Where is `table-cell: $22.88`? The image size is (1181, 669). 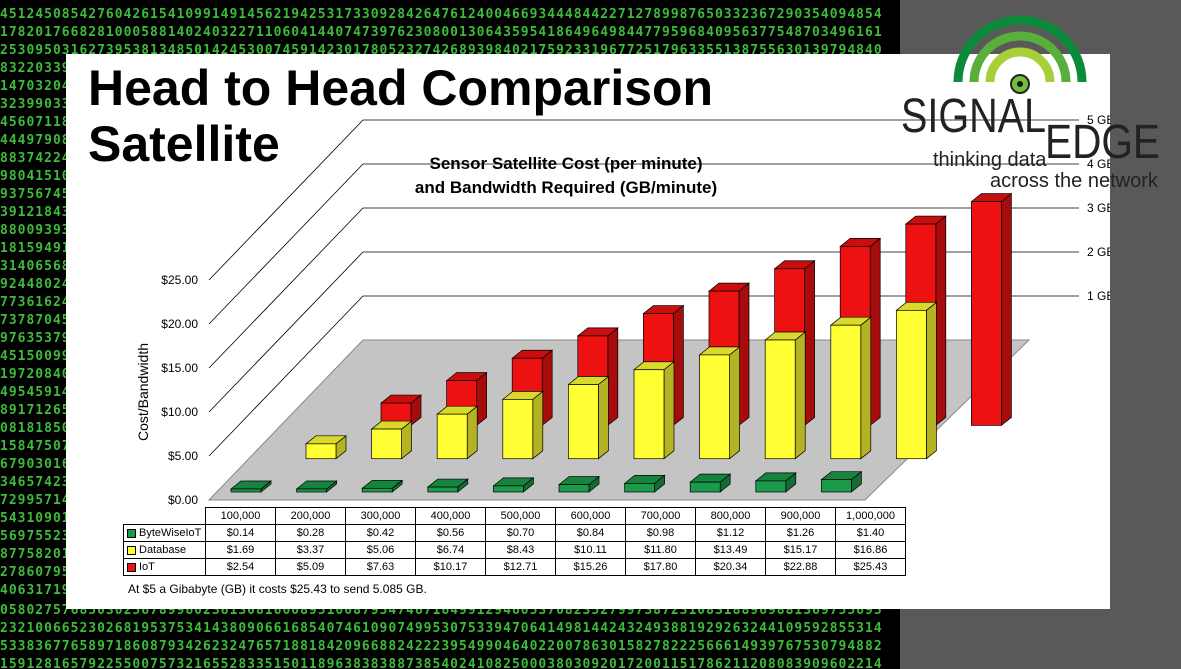 table-cell: $22.88 is located at coordinates (800, 567).